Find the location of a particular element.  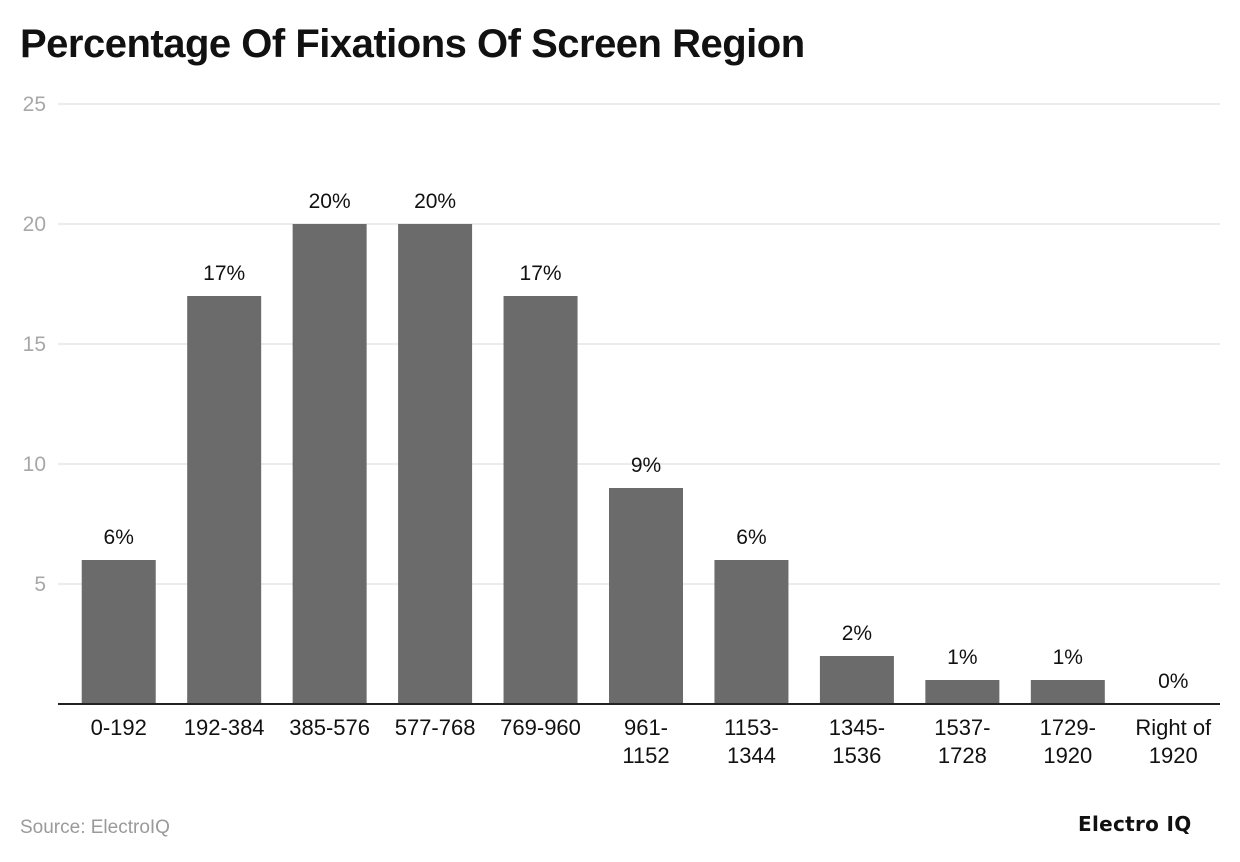

source-note: Source: ElectroIQ is located at coordinates (95, 827).